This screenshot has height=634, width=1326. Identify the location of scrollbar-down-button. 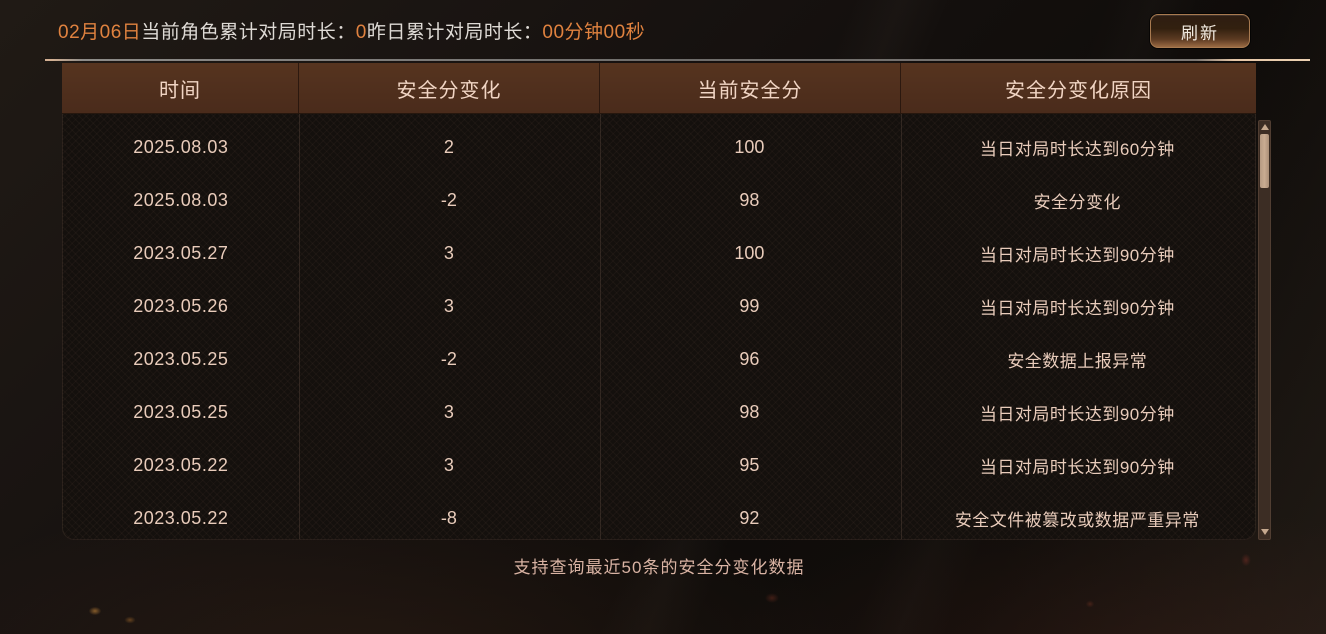
(1264, 532).